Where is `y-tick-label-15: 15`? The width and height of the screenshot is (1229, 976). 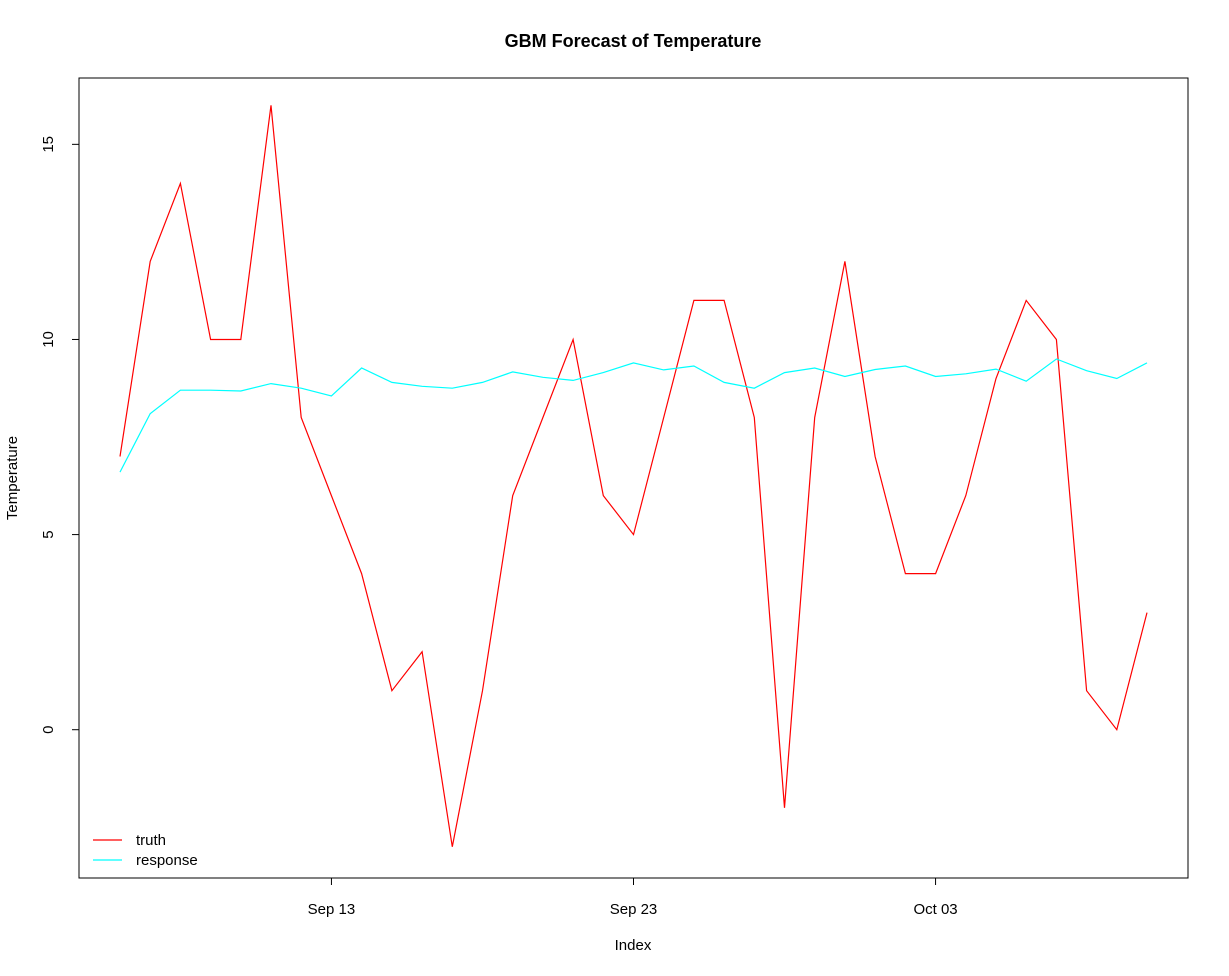
y-tick-label-15: 15 is located at coordinates (48, 144).